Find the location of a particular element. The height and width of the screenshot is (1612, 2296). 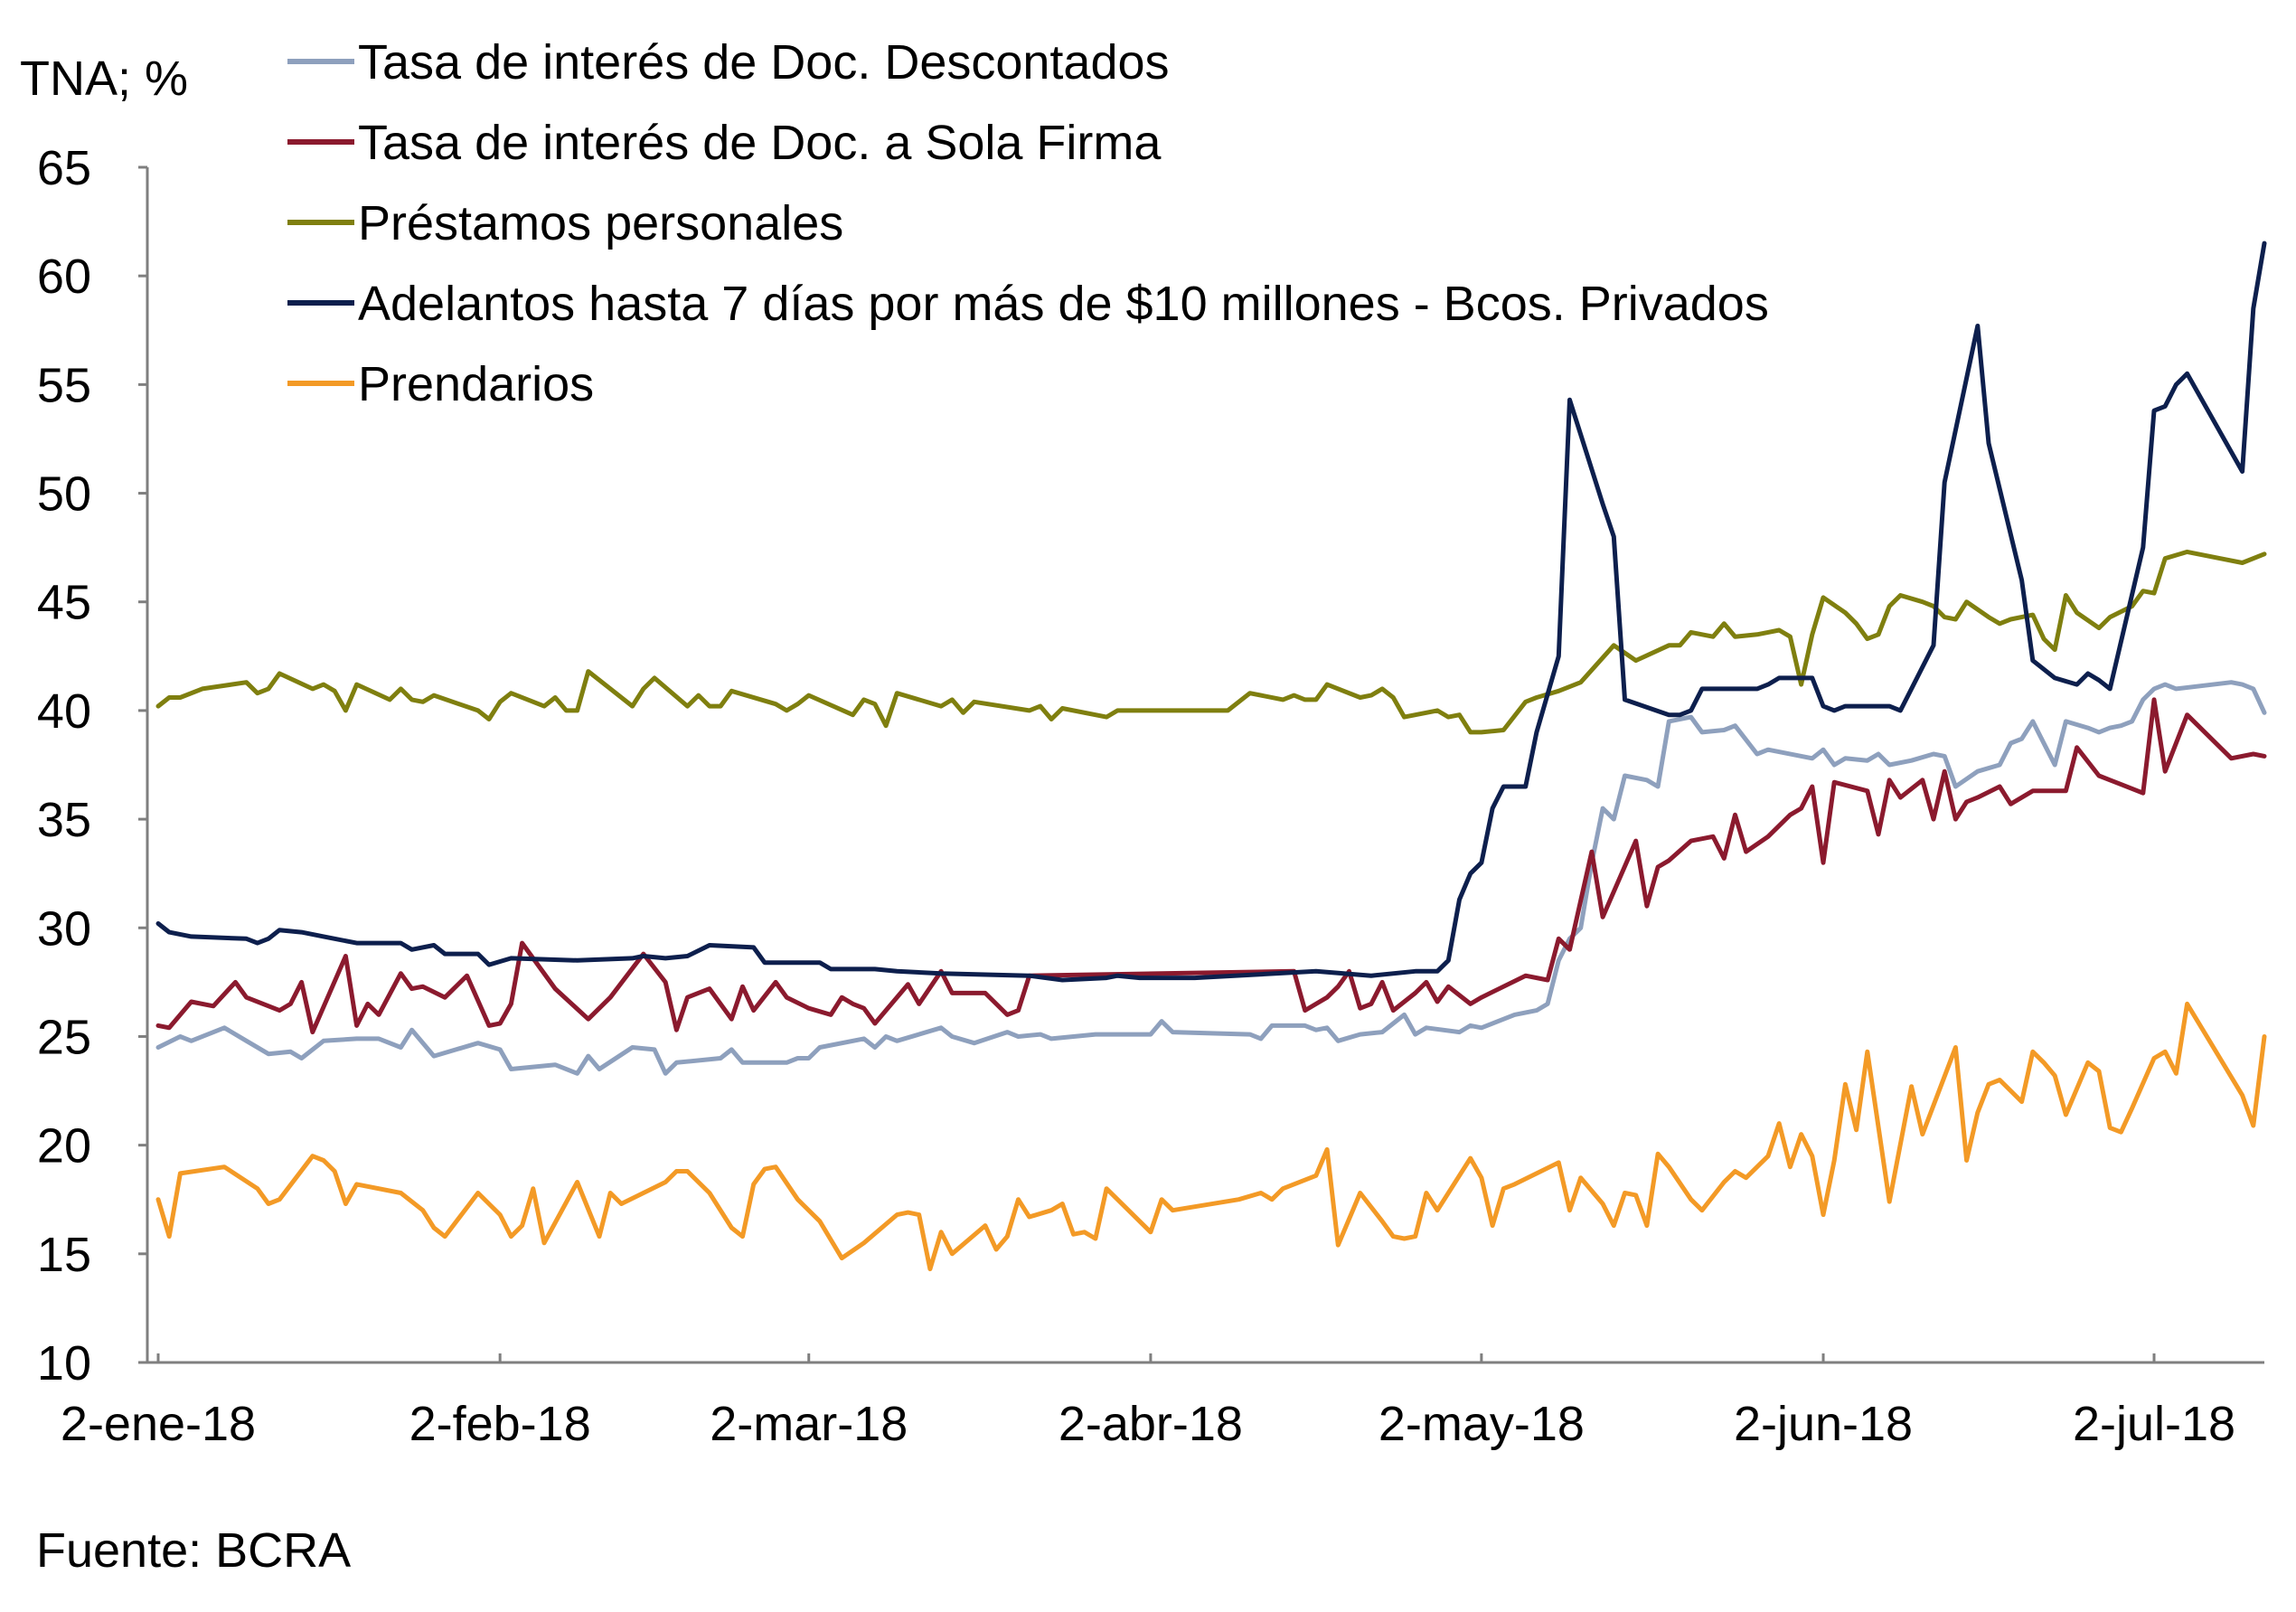

y-tick-label: 30 is located at coordinates (64, 928).